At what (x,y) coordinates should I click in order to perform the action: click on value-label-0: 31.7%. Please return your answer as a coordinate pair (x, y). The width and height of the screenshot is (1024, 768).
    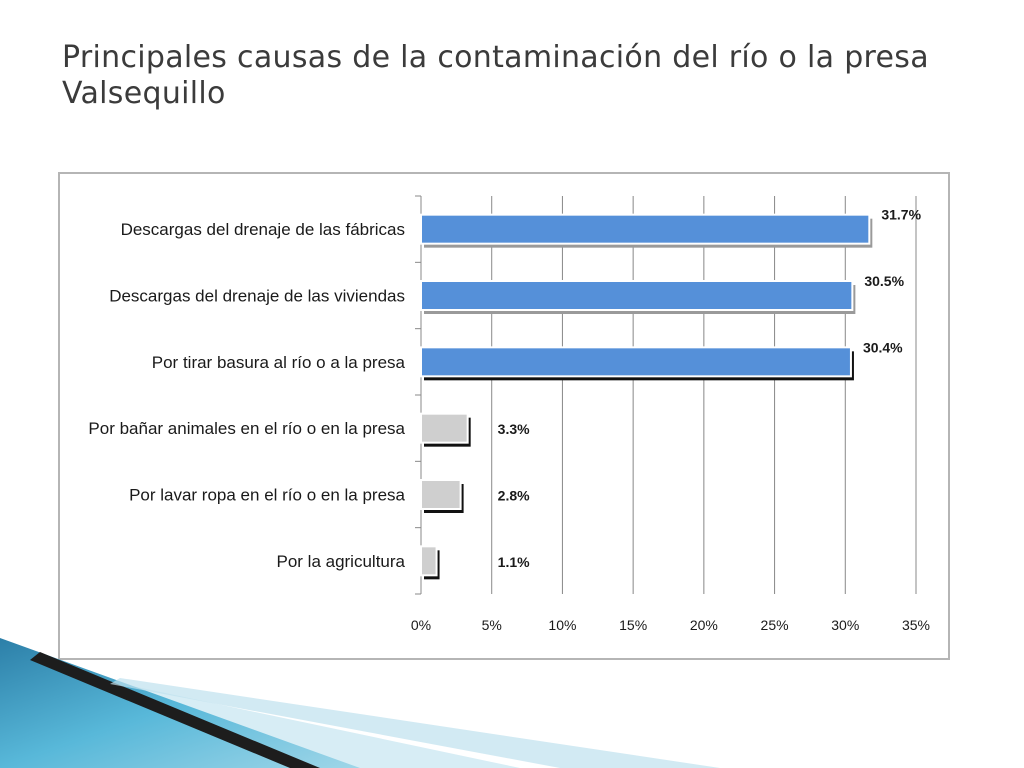
    Looking at the image, I should click on (901, 215).